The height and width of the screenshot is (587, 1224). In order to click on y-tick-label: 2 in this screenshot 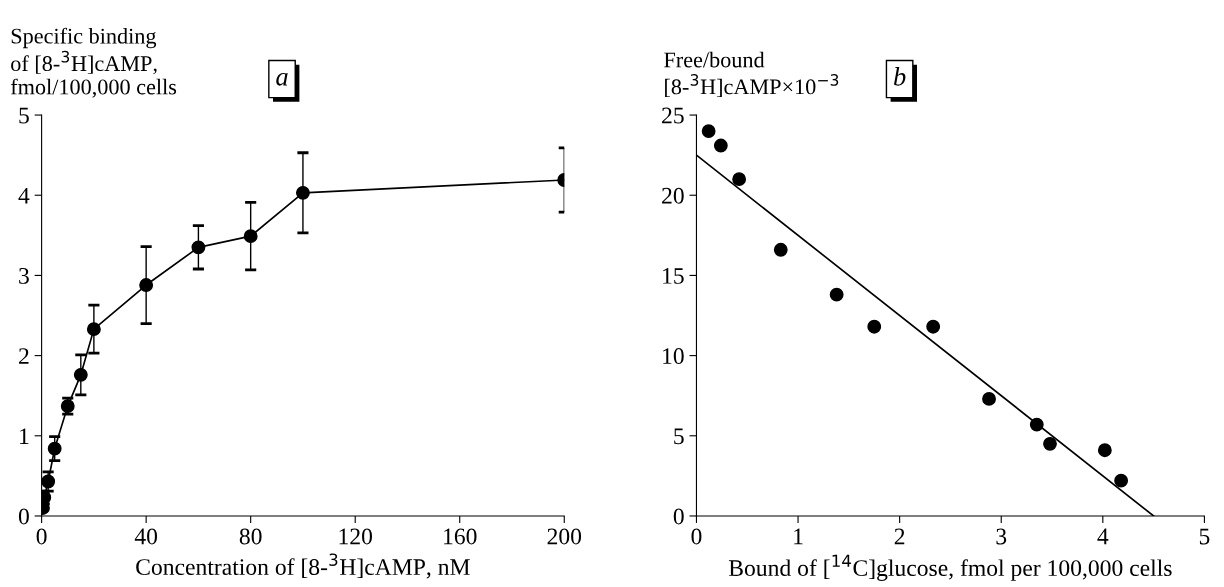, I will do `click(24, 356)`.